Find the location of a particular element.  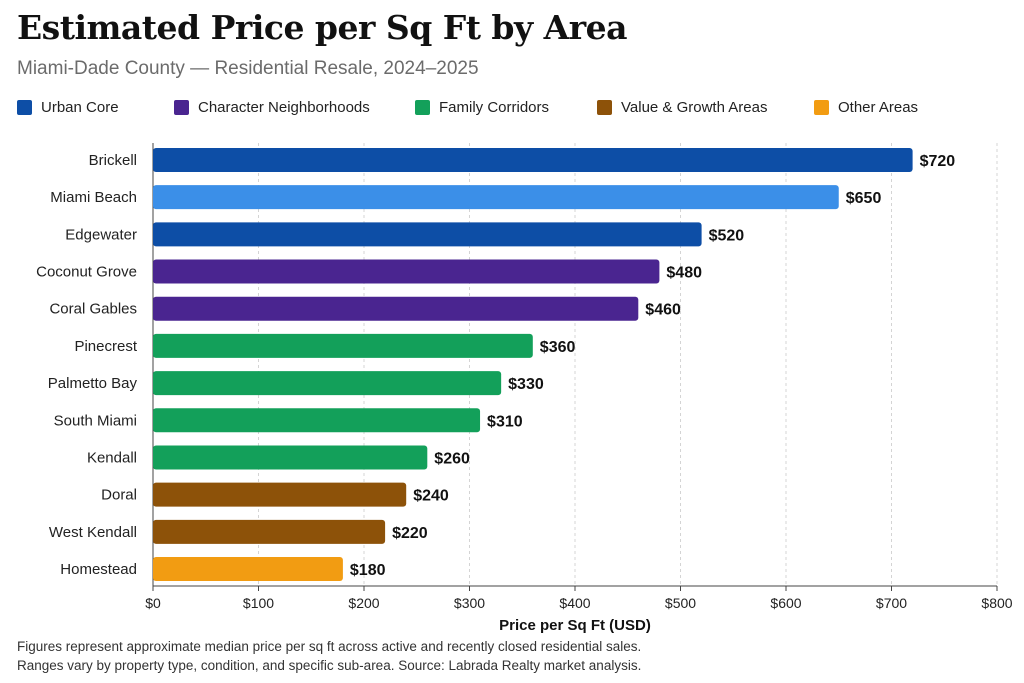

category-label: Kendall is located at coordinates (112, 457).